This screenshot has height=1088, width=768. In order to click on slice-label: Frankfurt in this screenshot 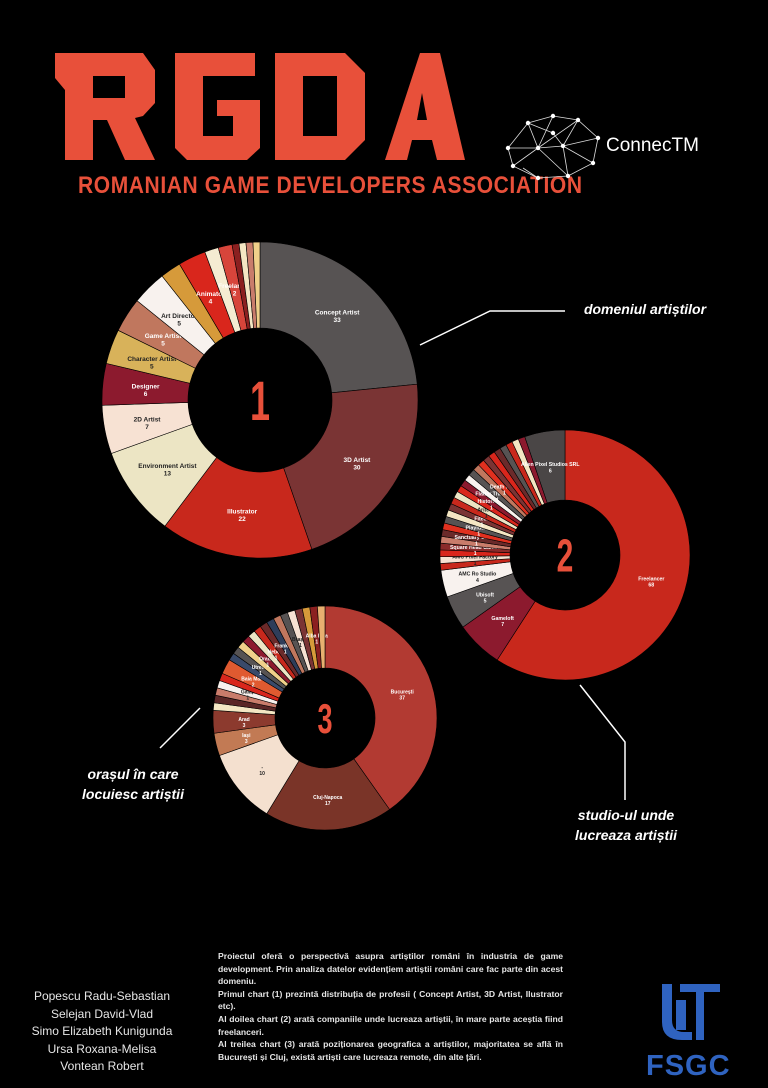, I will do `click(285, 646)`.